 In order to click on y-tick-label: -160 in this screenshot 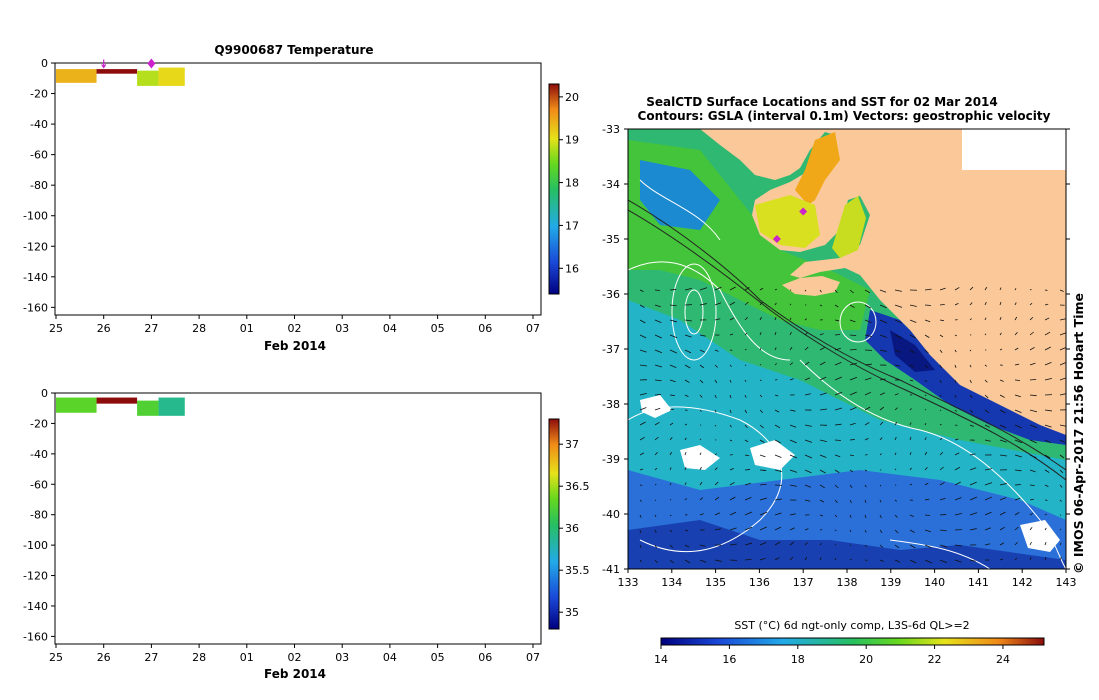, I will do `click(35, 307)`.